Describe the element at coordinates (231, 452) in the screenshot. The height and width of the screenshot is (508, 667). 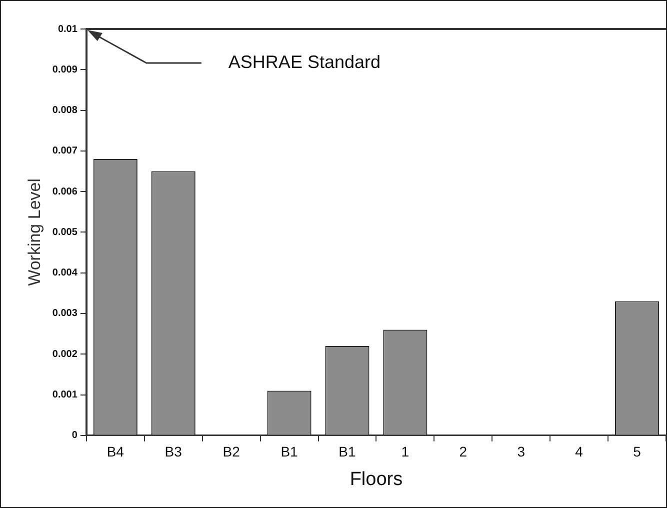
I see `x-tick-label: B2` at that location.